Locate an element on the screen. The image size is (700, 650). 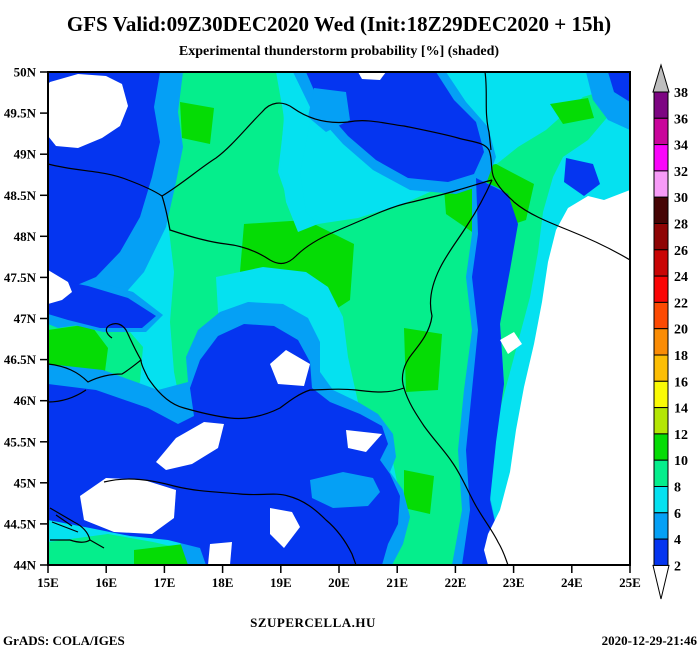
lat-label: 50N is located at coordinates (25, 72).